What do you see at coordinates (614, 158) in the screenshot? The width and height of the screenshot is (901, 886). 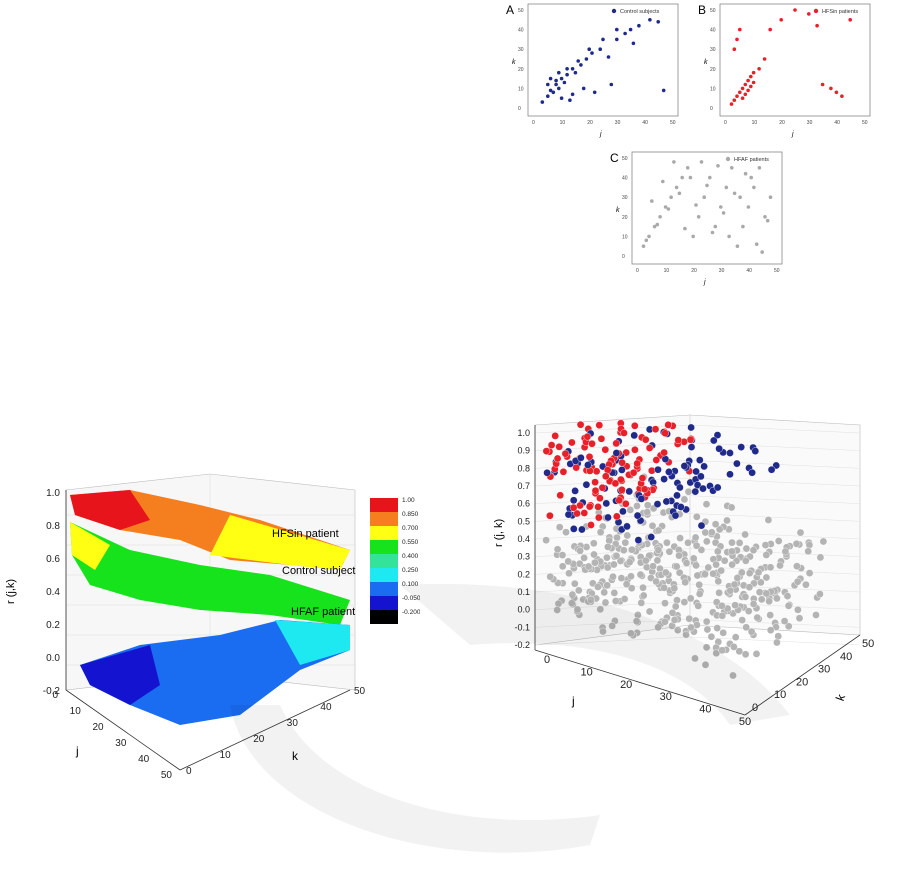 I see `panel-letter: C` at bounding box center [614, 158].